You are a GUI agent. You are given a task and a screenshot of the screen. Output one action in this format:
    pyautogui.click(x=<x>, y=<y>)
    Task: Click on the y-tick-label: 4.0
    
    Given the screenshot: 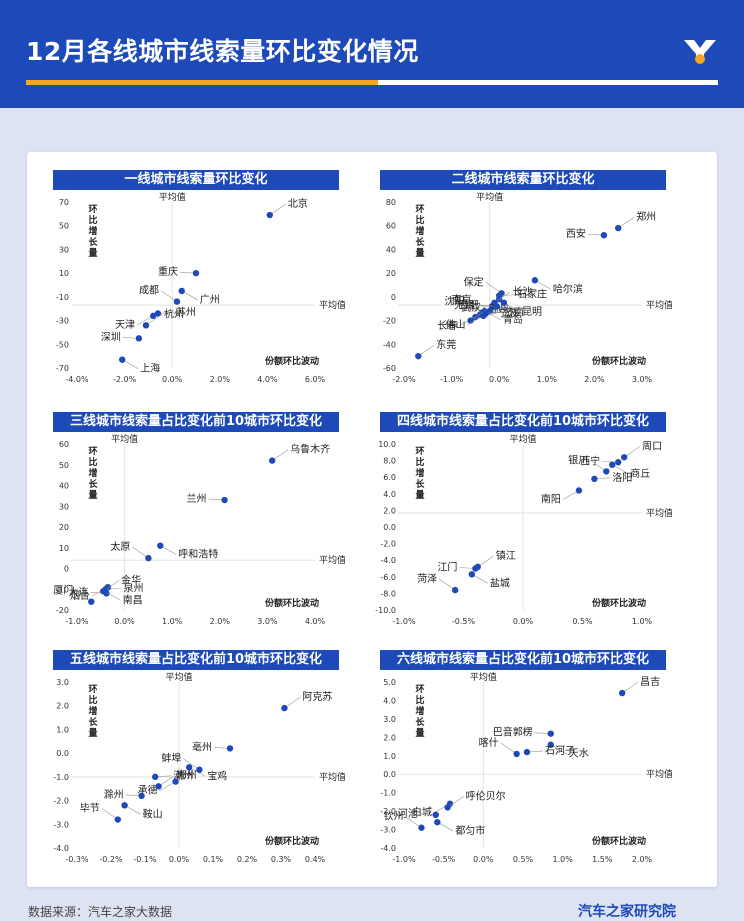 What is the action you would take?
    pyautogui.click(x=389, y=700)
    